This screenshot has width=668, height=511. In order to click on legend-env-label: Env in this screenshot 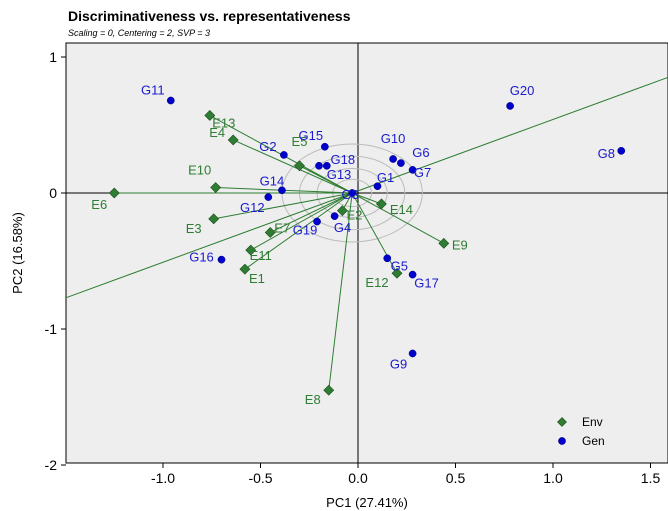, I will do `click(592, 422)`.